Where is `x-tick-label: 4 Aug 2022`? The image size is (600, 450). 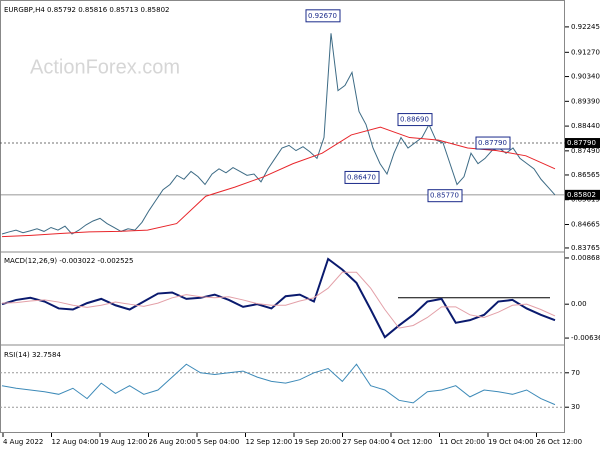 x-tick-label: 4 Aug 2022 is located at coordinates (23, 442).